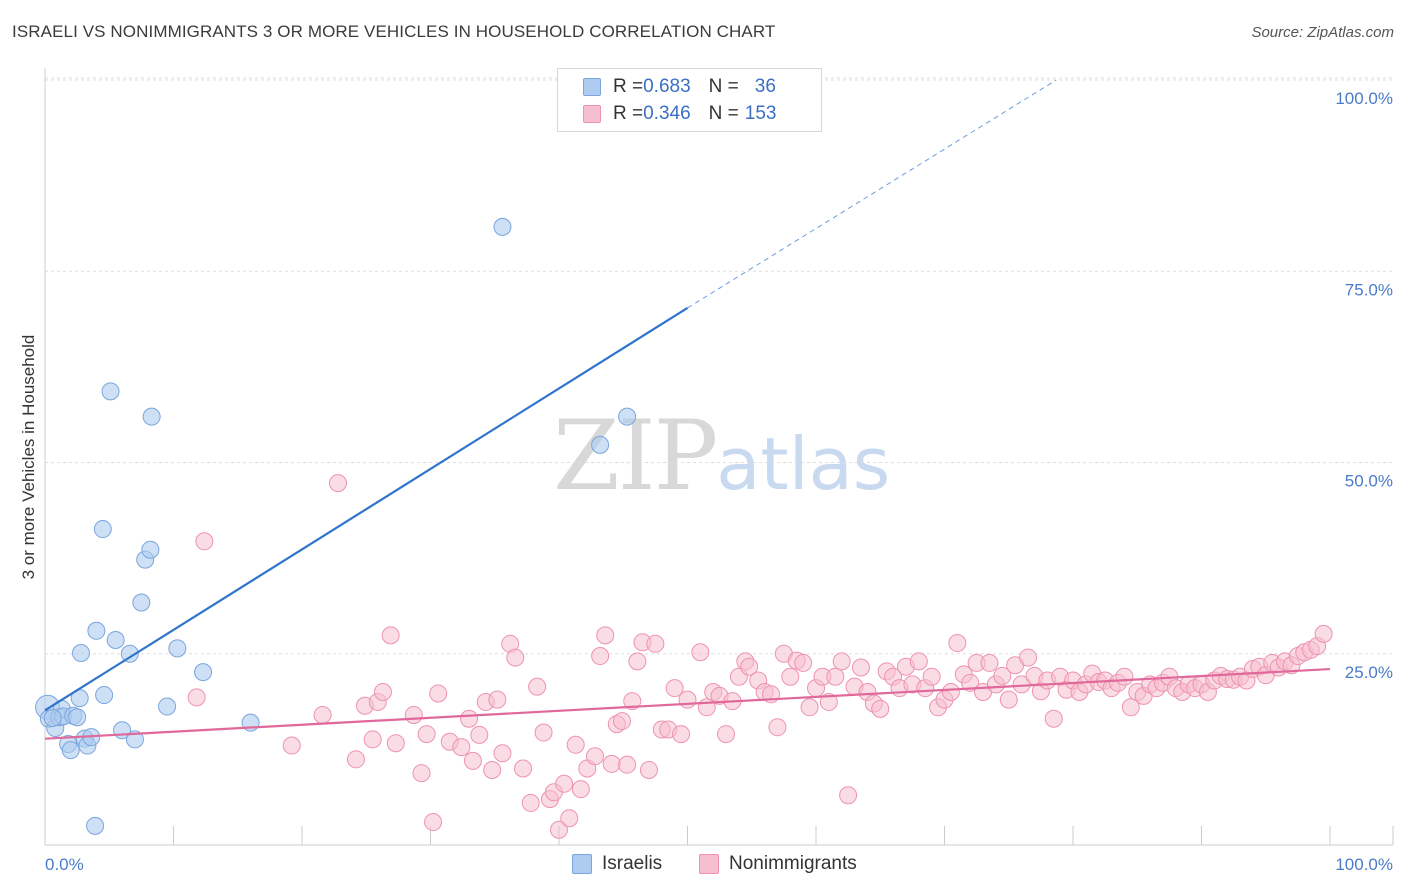 The image size is (1406, 892). I want to click on legend-row-israelis: R = 0.683 N = 36, so click(679, 87).